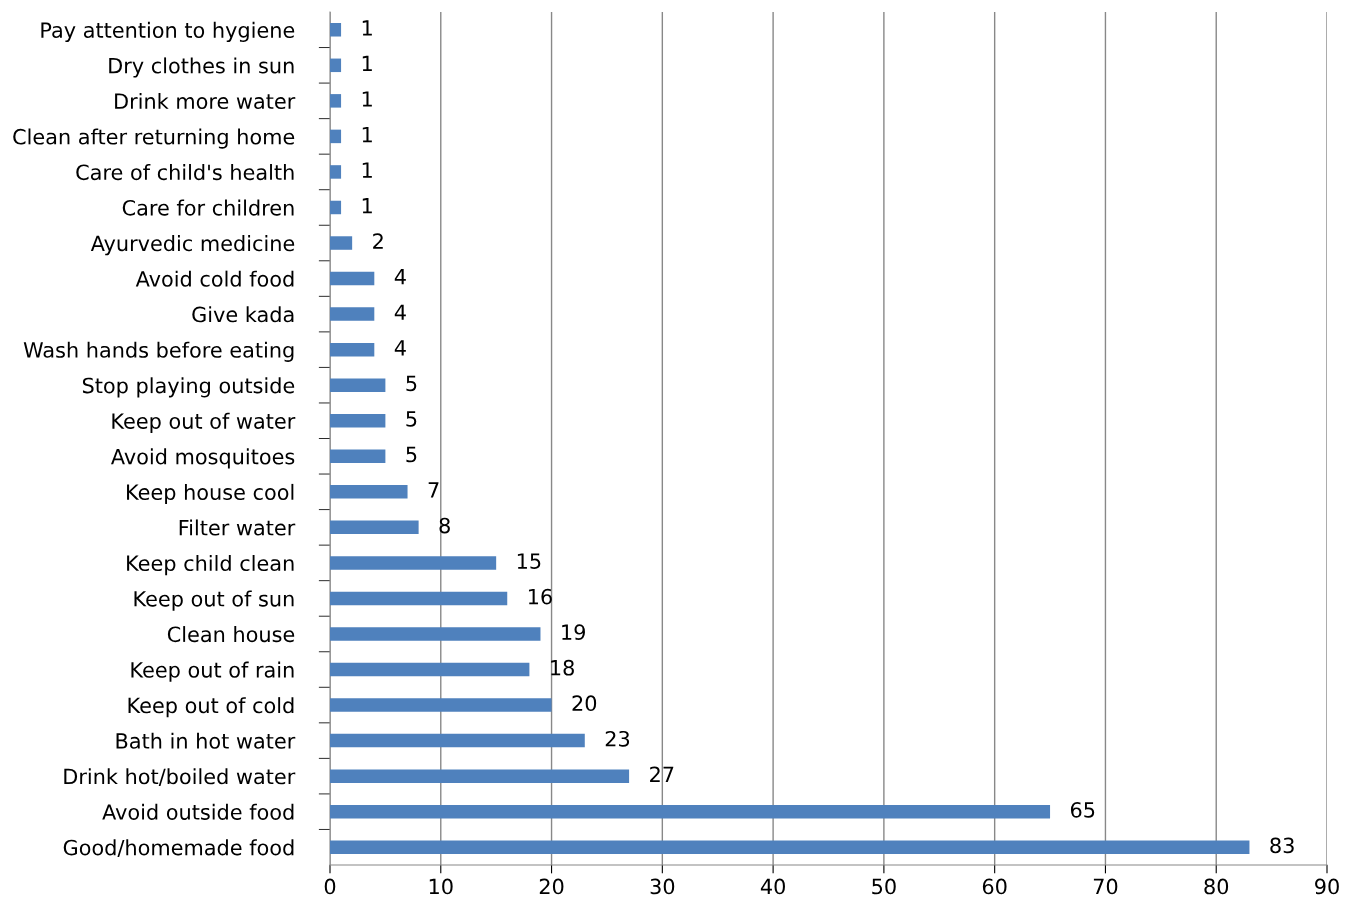  Describe the element at coordinates (1282, 845) in the screenshot. I see `data-label: 83` at that location.